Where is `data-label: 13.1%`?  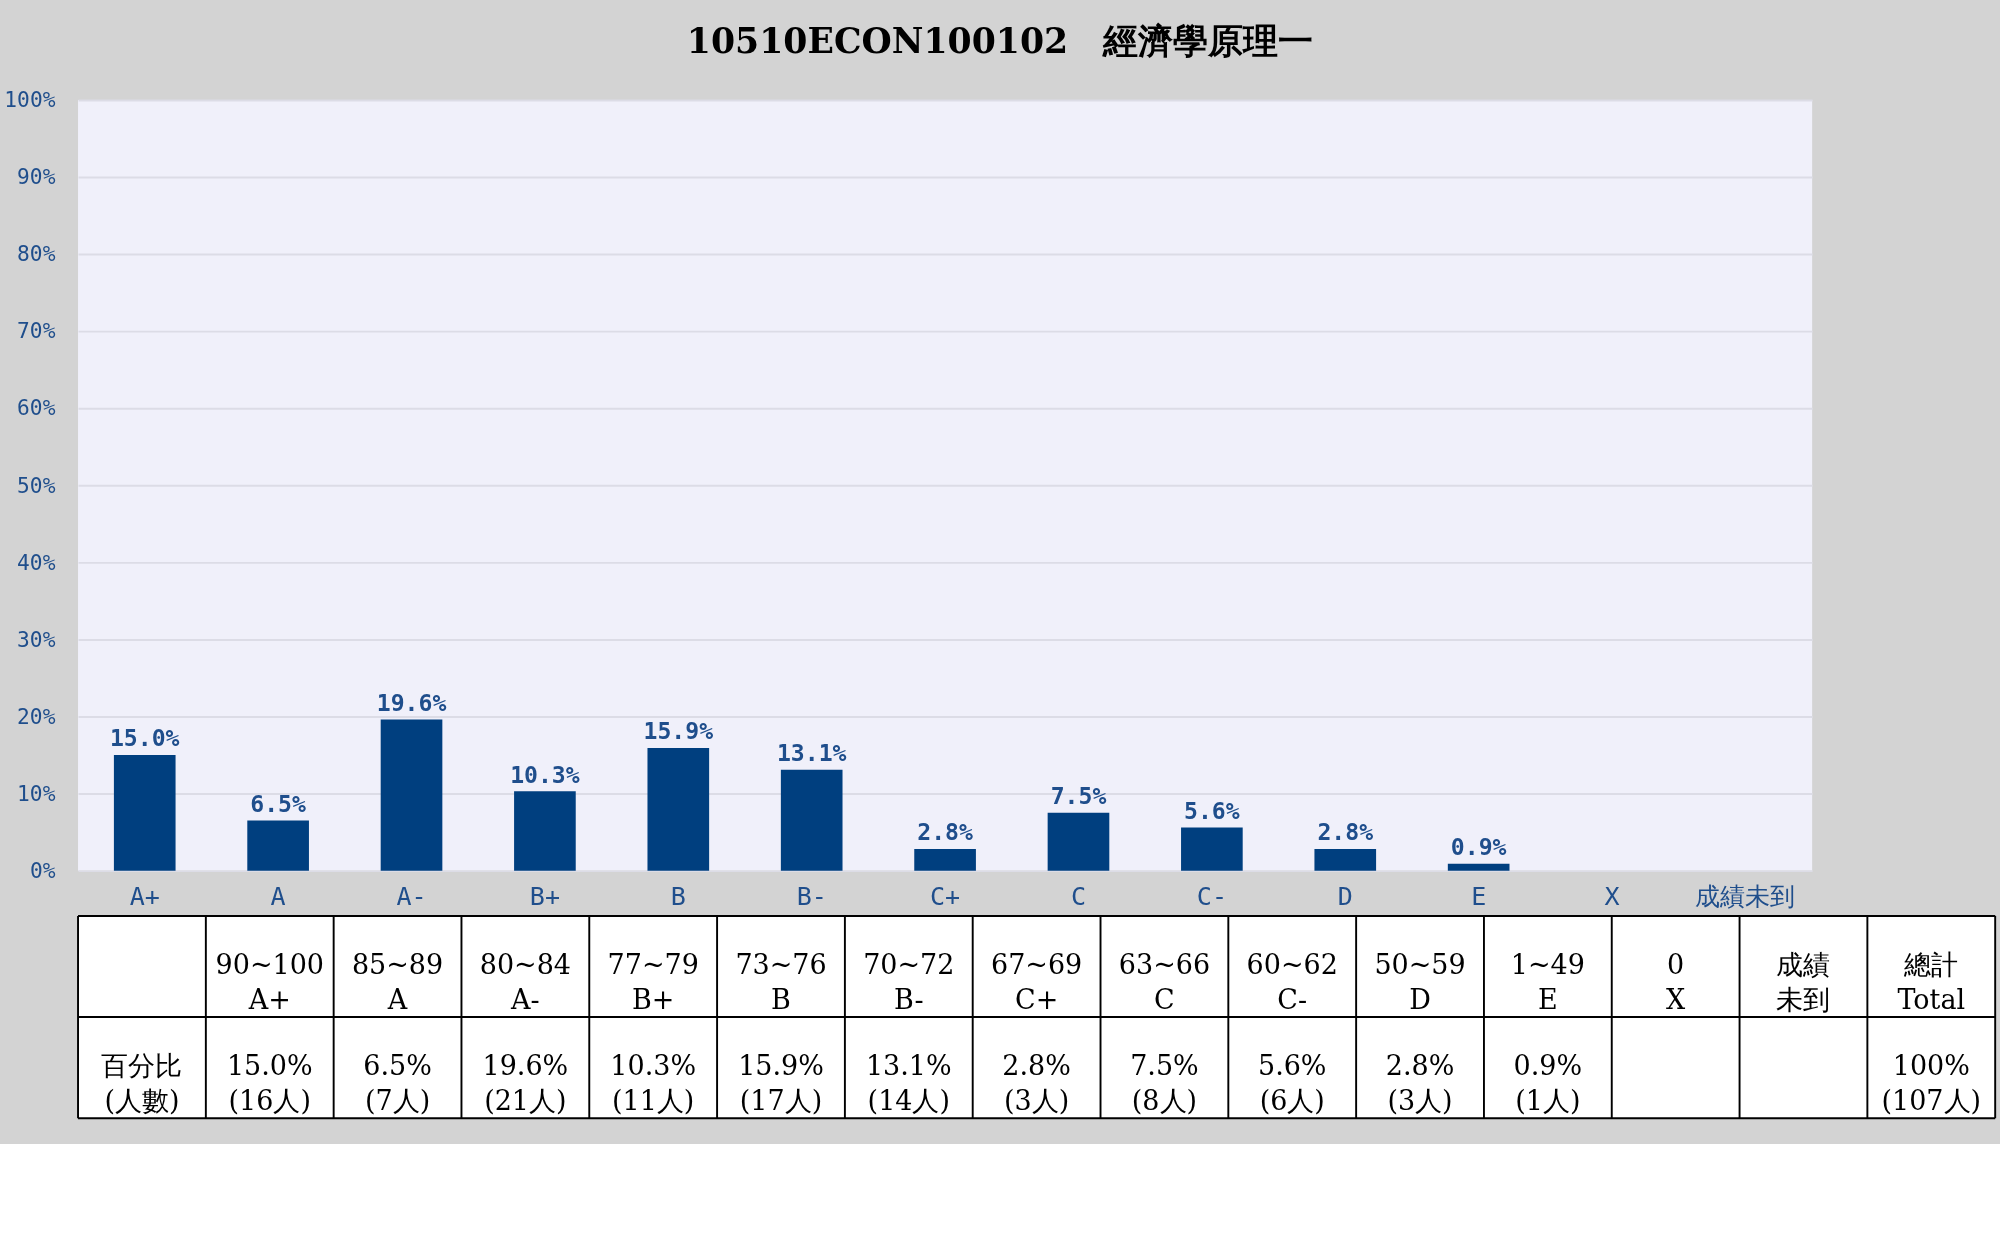 data-label: 13.1% is located at coordinates (811, 753).